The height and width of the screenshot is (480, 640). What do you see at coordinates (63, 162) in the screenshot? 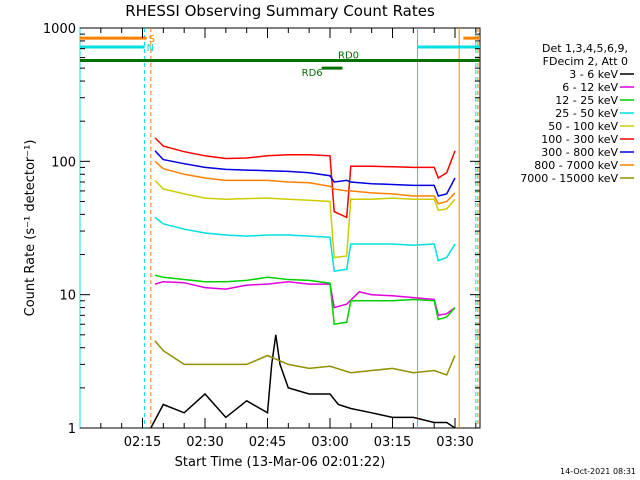
I see `y-tick-label: 100` at bounding box center [63, 162].